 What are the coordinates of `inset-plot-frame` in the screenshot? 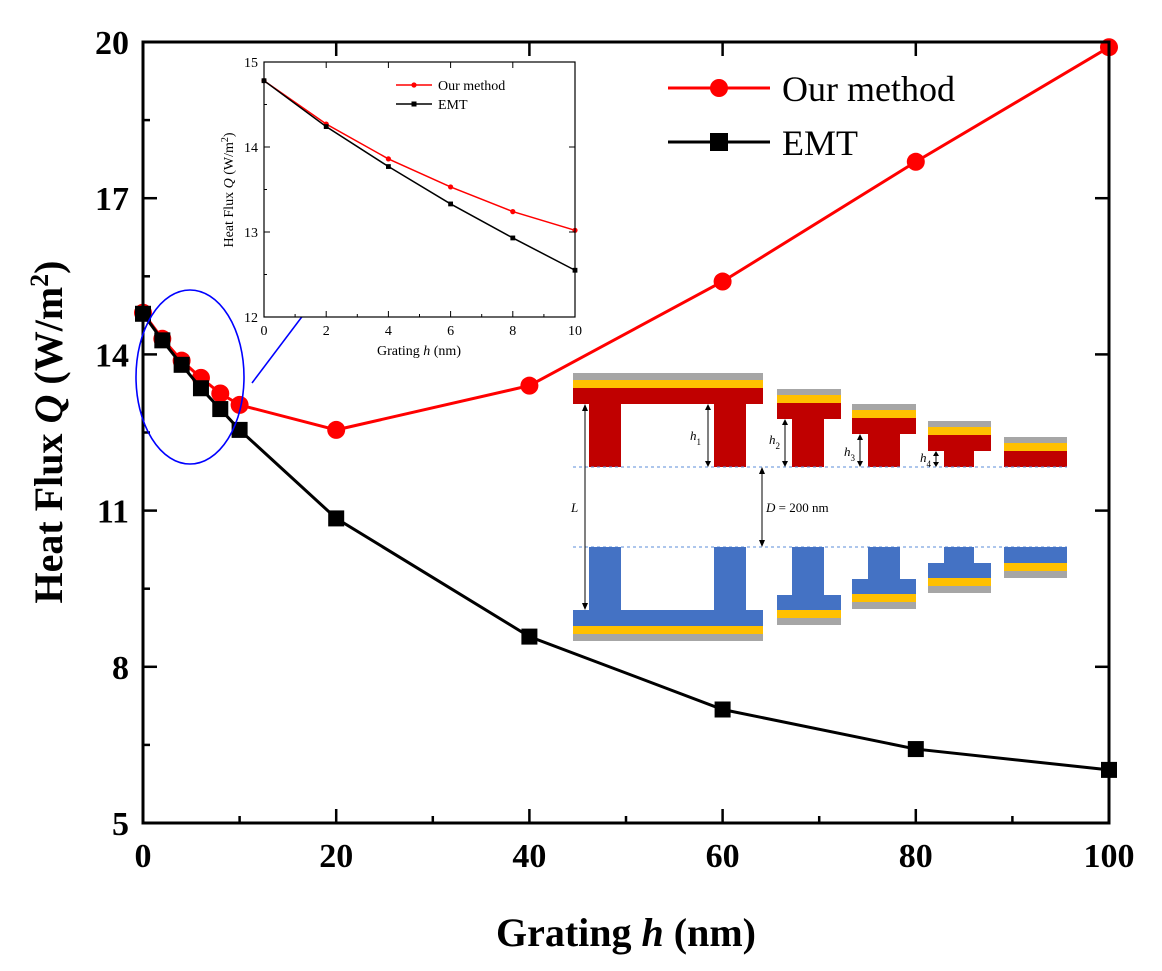 It's located at (419, 189).